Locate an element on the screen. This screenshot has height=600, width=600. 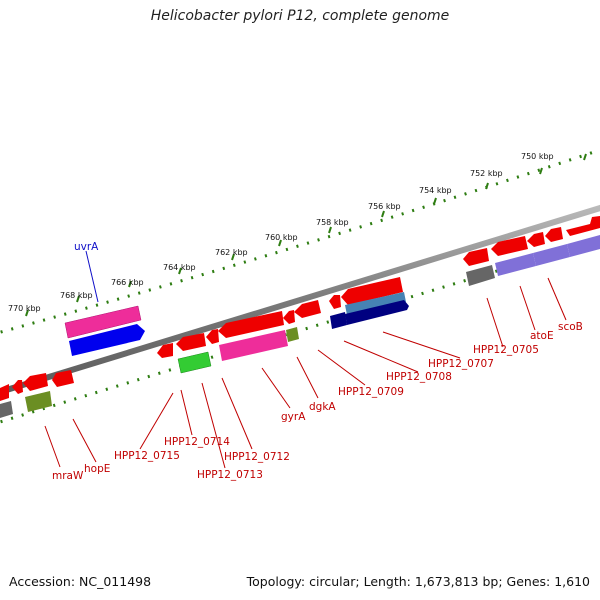
ruler-label: 756 kbp is located at coordinates (384, 206).